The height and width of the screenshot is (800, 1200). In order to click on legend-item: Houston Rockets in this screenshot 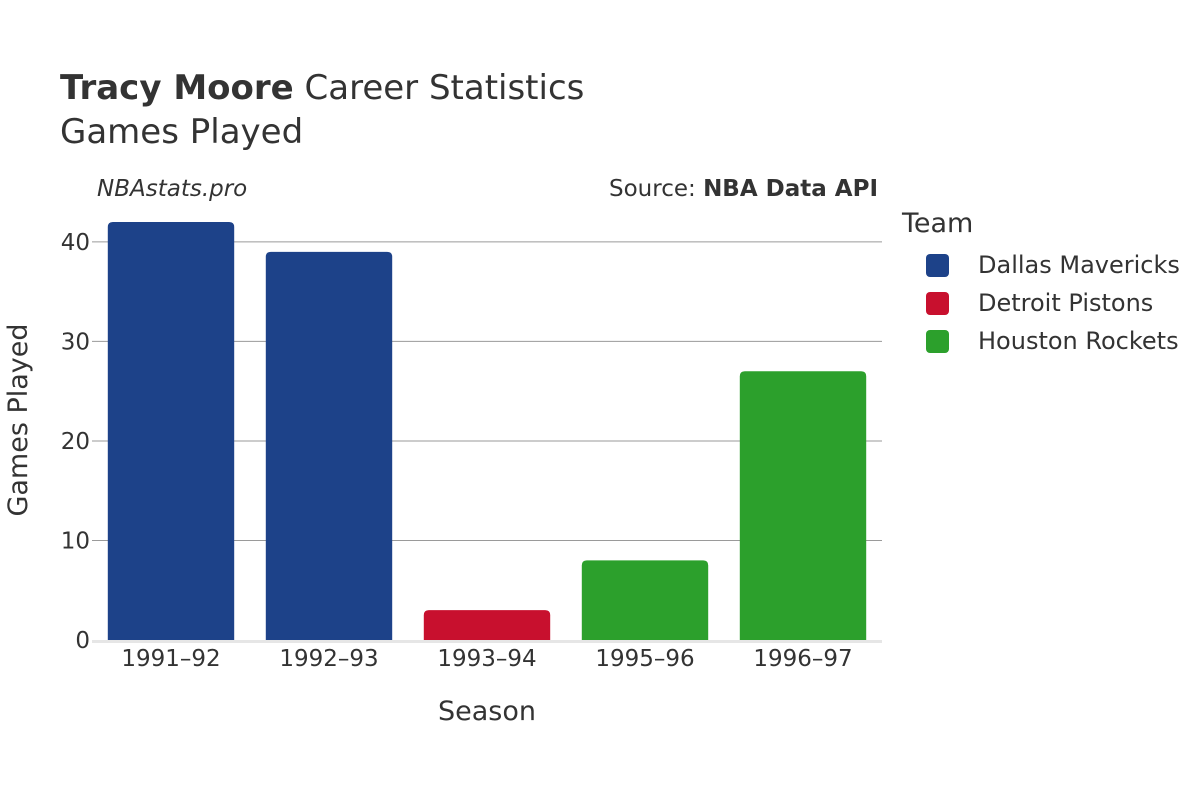, I will do `click(1052, 341)`.